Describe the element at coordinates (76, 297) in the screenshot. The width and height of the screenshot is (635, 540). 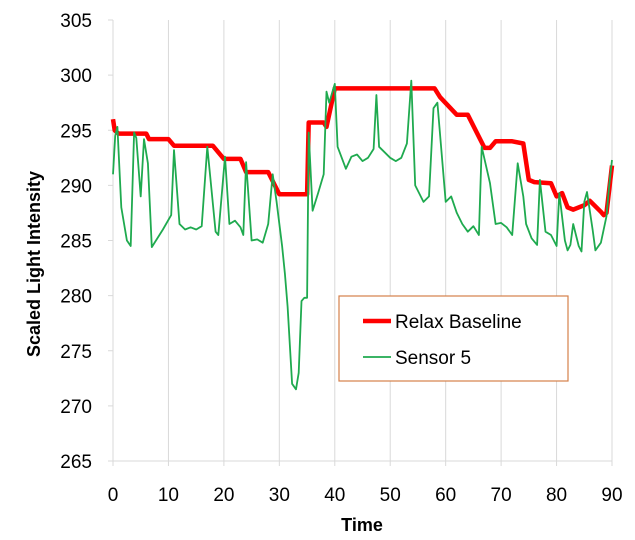
I see `y-tick-label: 280` at that location.